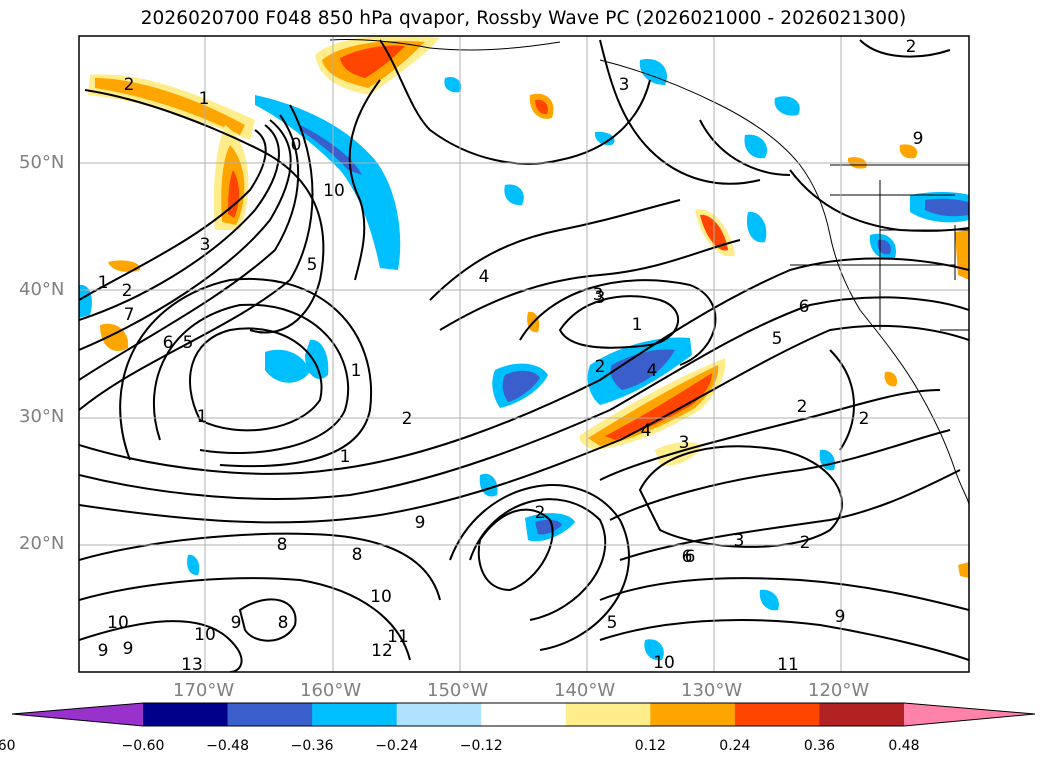 This screenshot has height=765, width=1047. I want to click on colorbar-extend-high, so click(969, 714).